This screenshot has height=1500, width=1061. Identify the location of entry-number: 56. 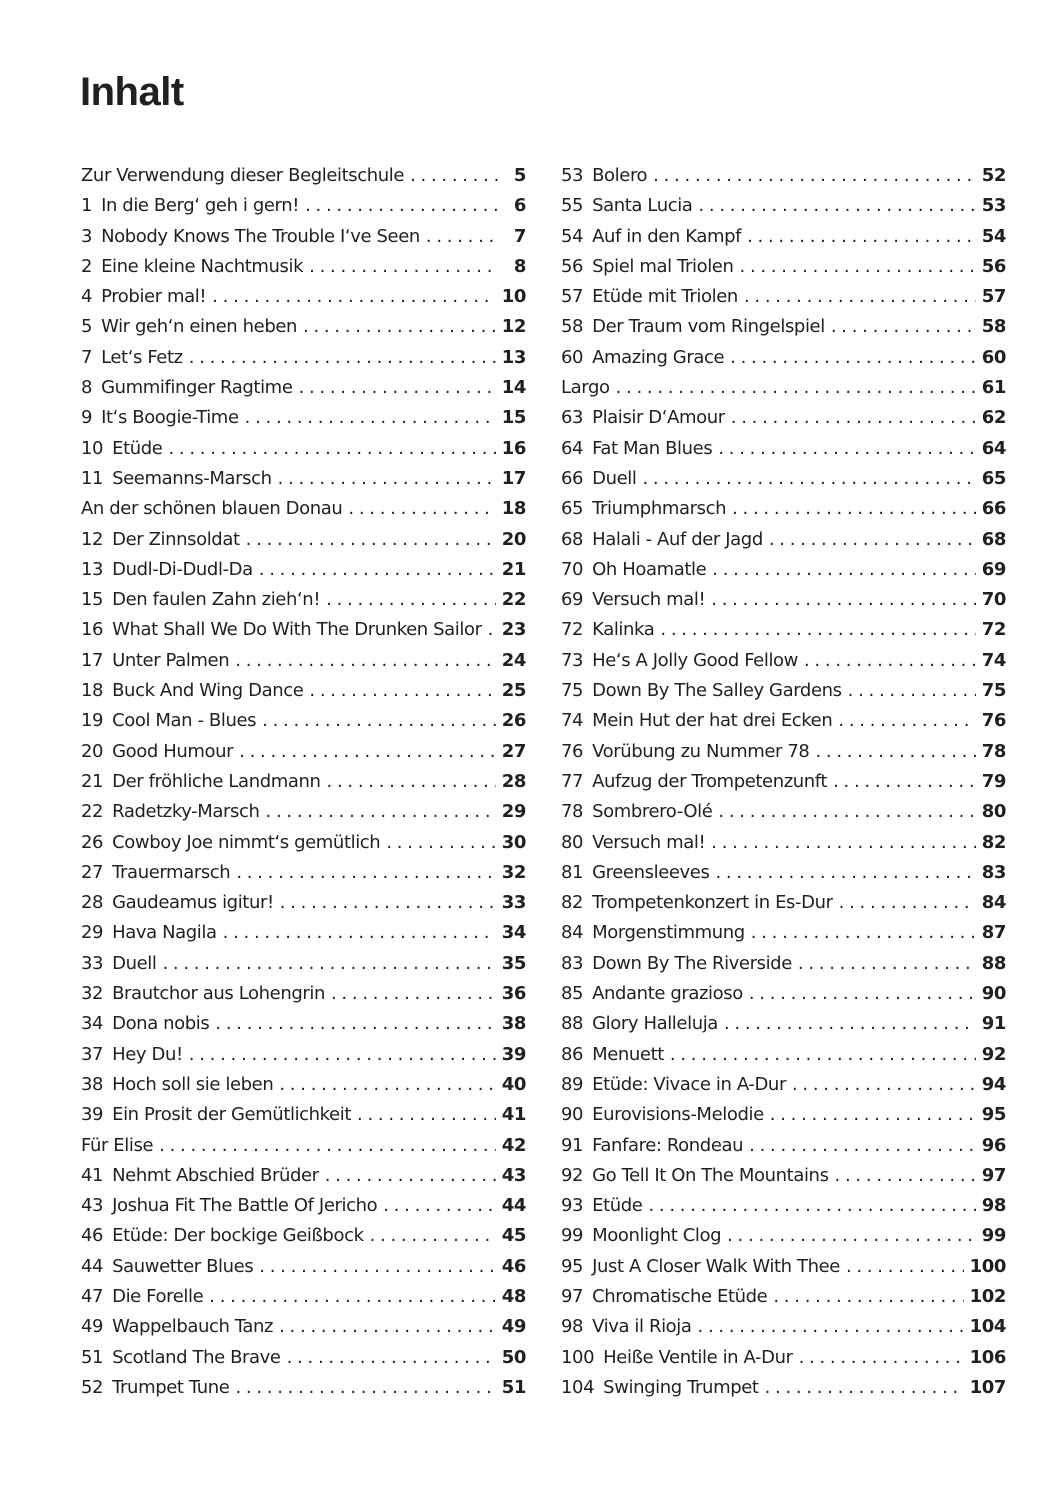
(572, 266).